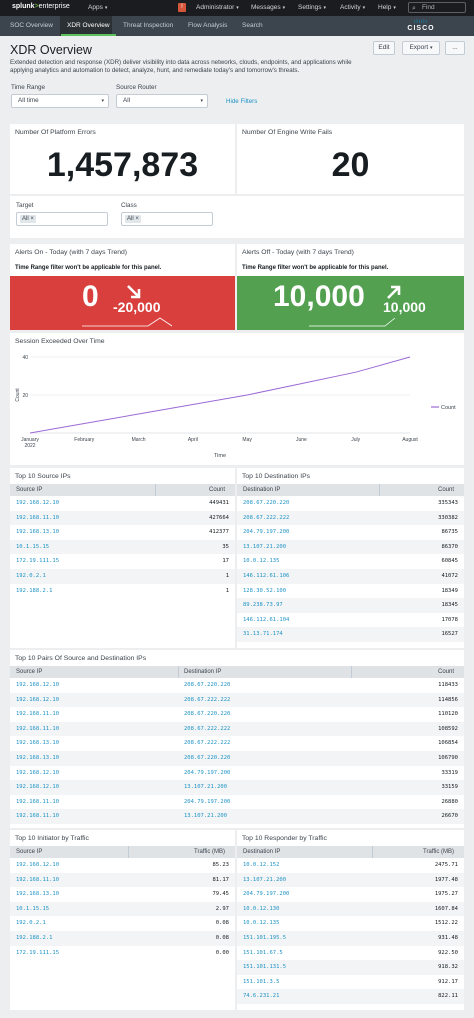  What do you see at coordinates (122, 880) in the screenshot?
I see `table-row: 192.168.11.10 81.17` at bounding box center [122, 880].